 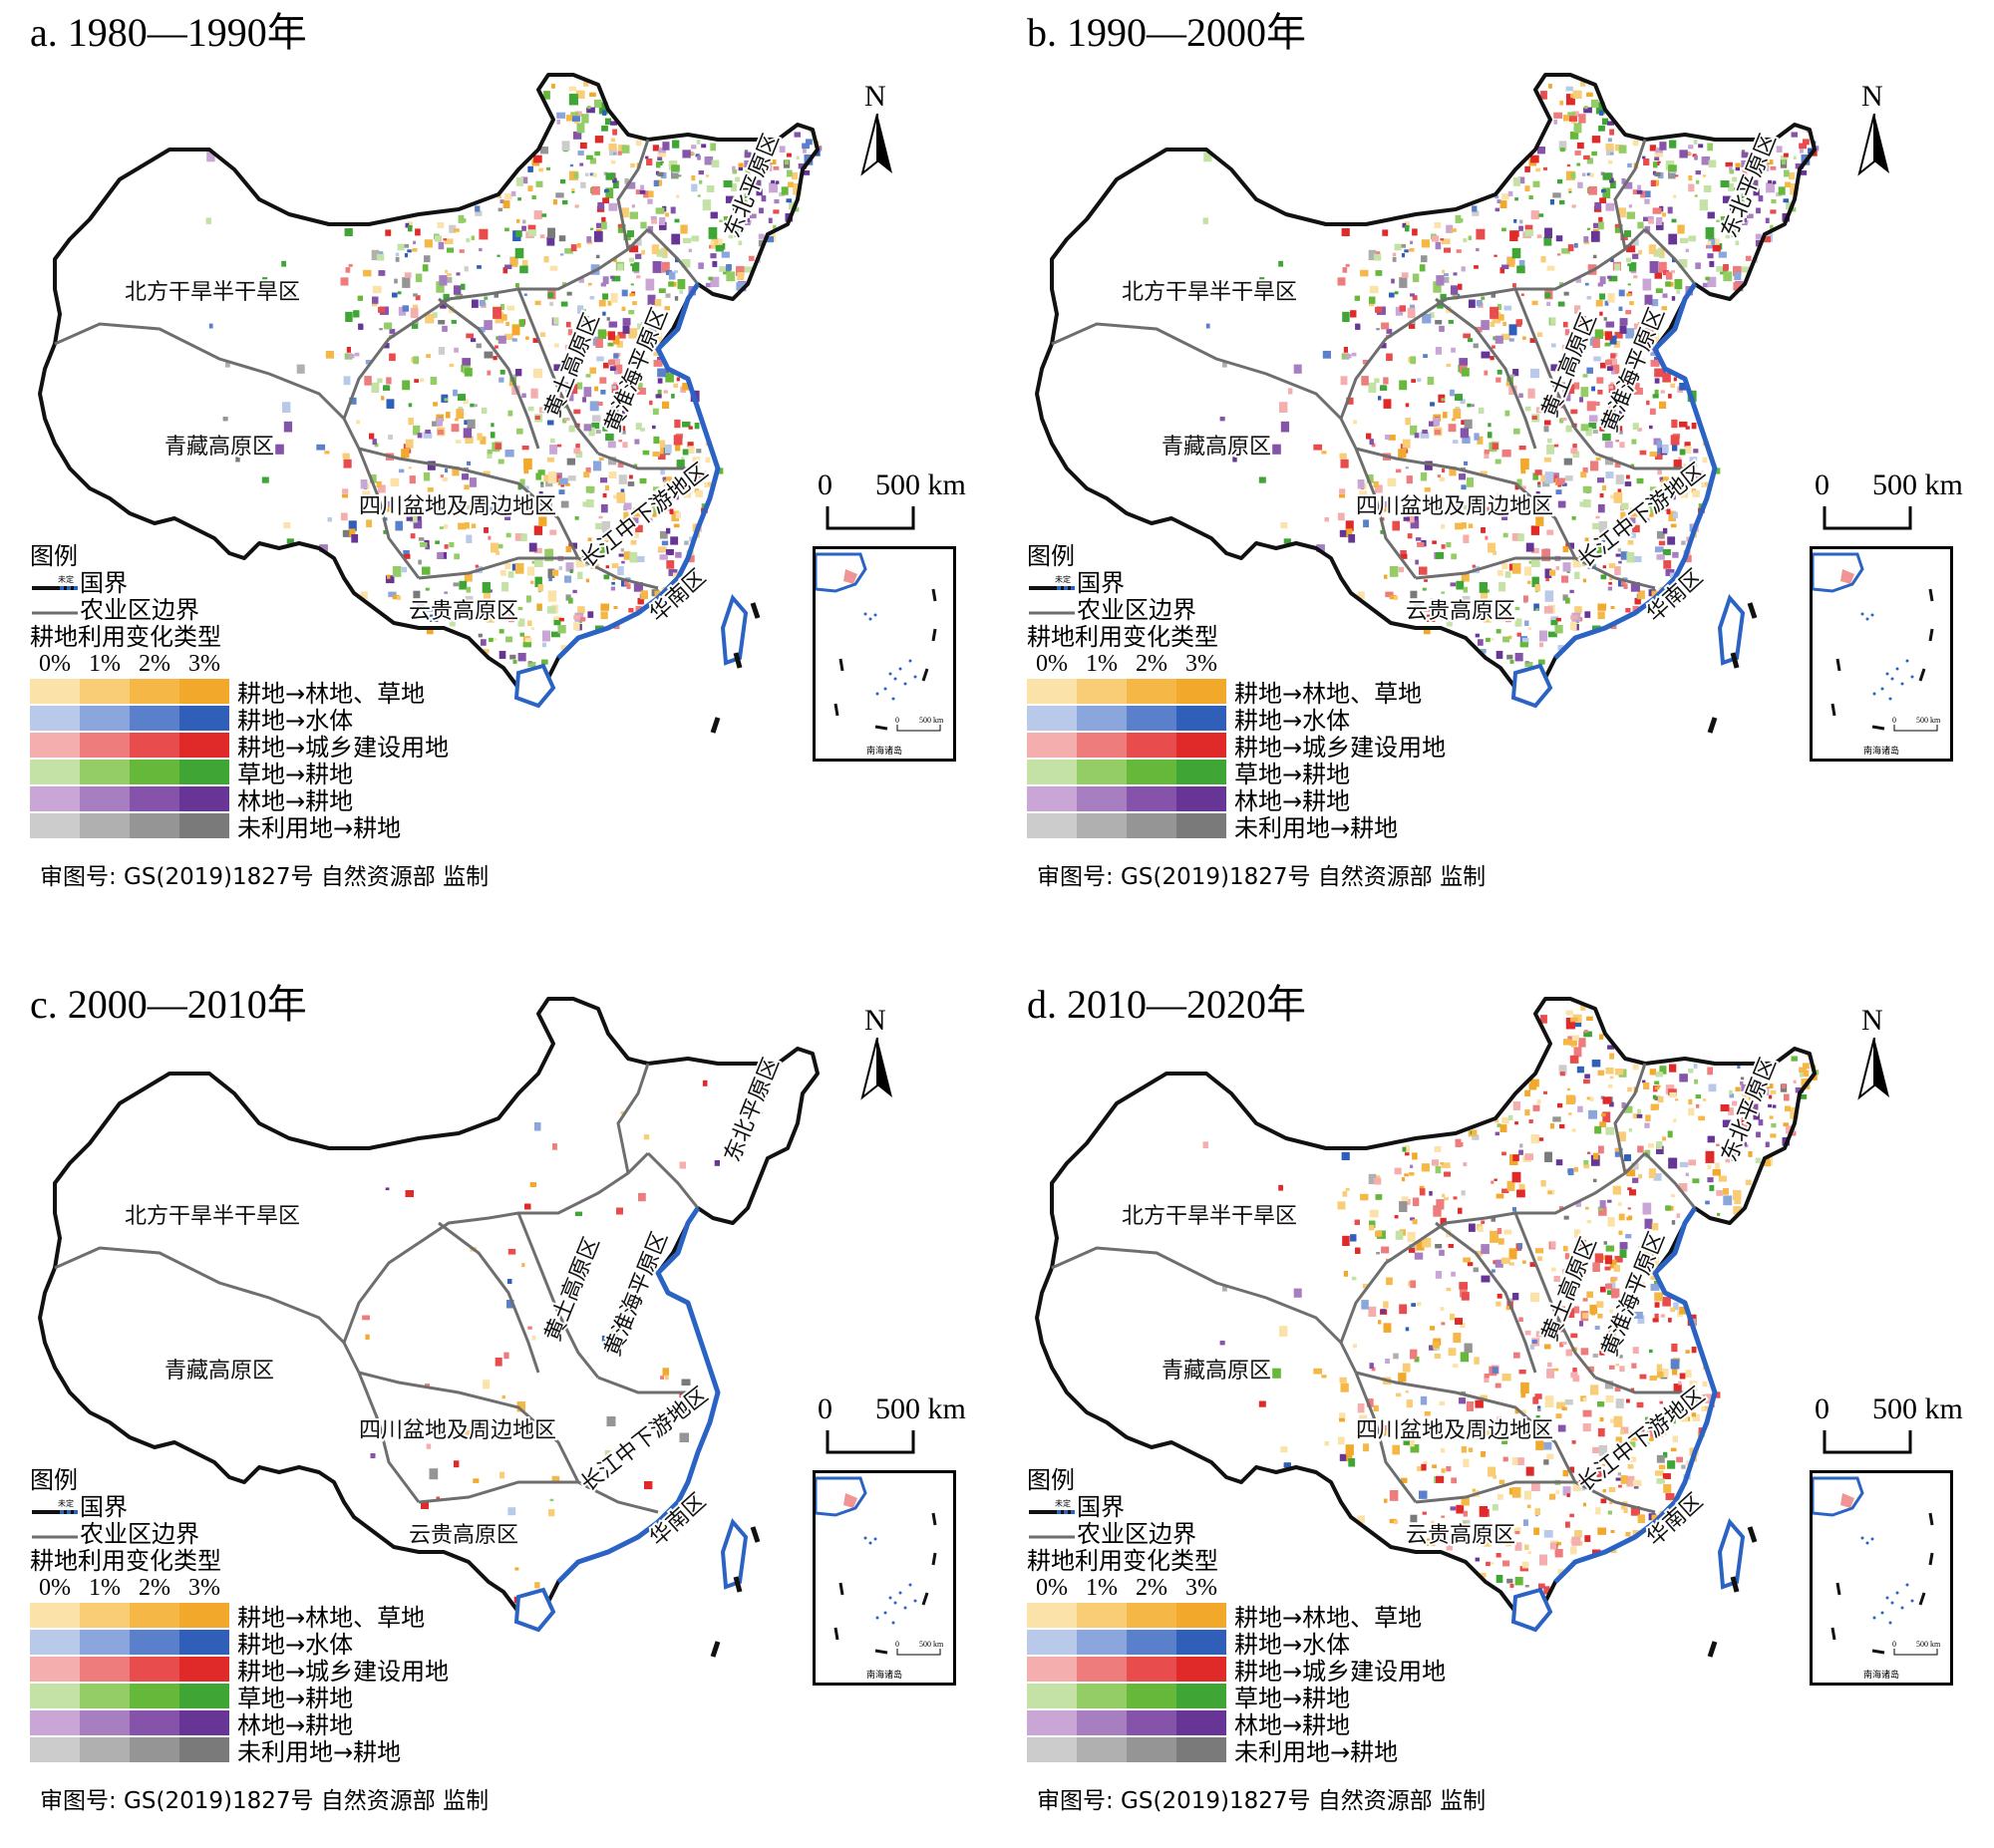 What do you see at coordinates (534, 1610) in the screenshot?
I see `hainan-island` at bounding box center [534, 1610].